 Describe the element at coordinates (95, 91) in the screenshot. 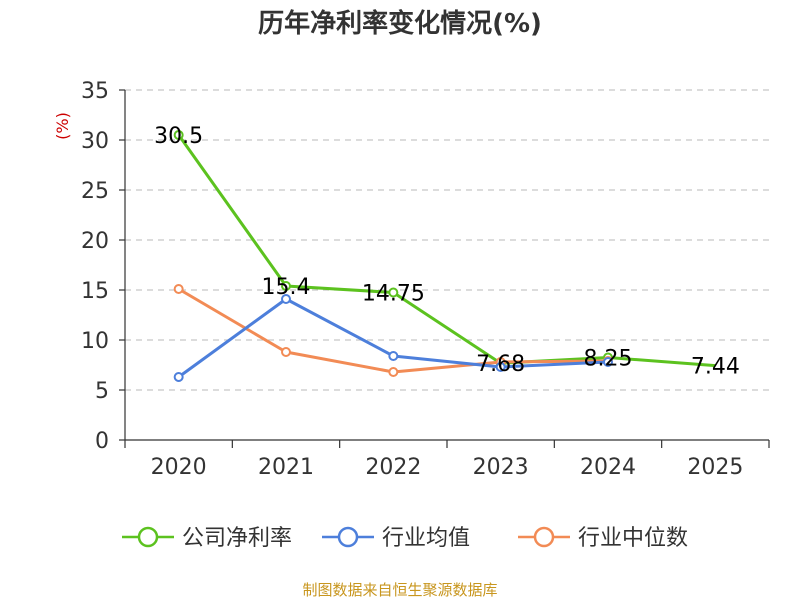

I see `y-tick-label: 35` at that location.